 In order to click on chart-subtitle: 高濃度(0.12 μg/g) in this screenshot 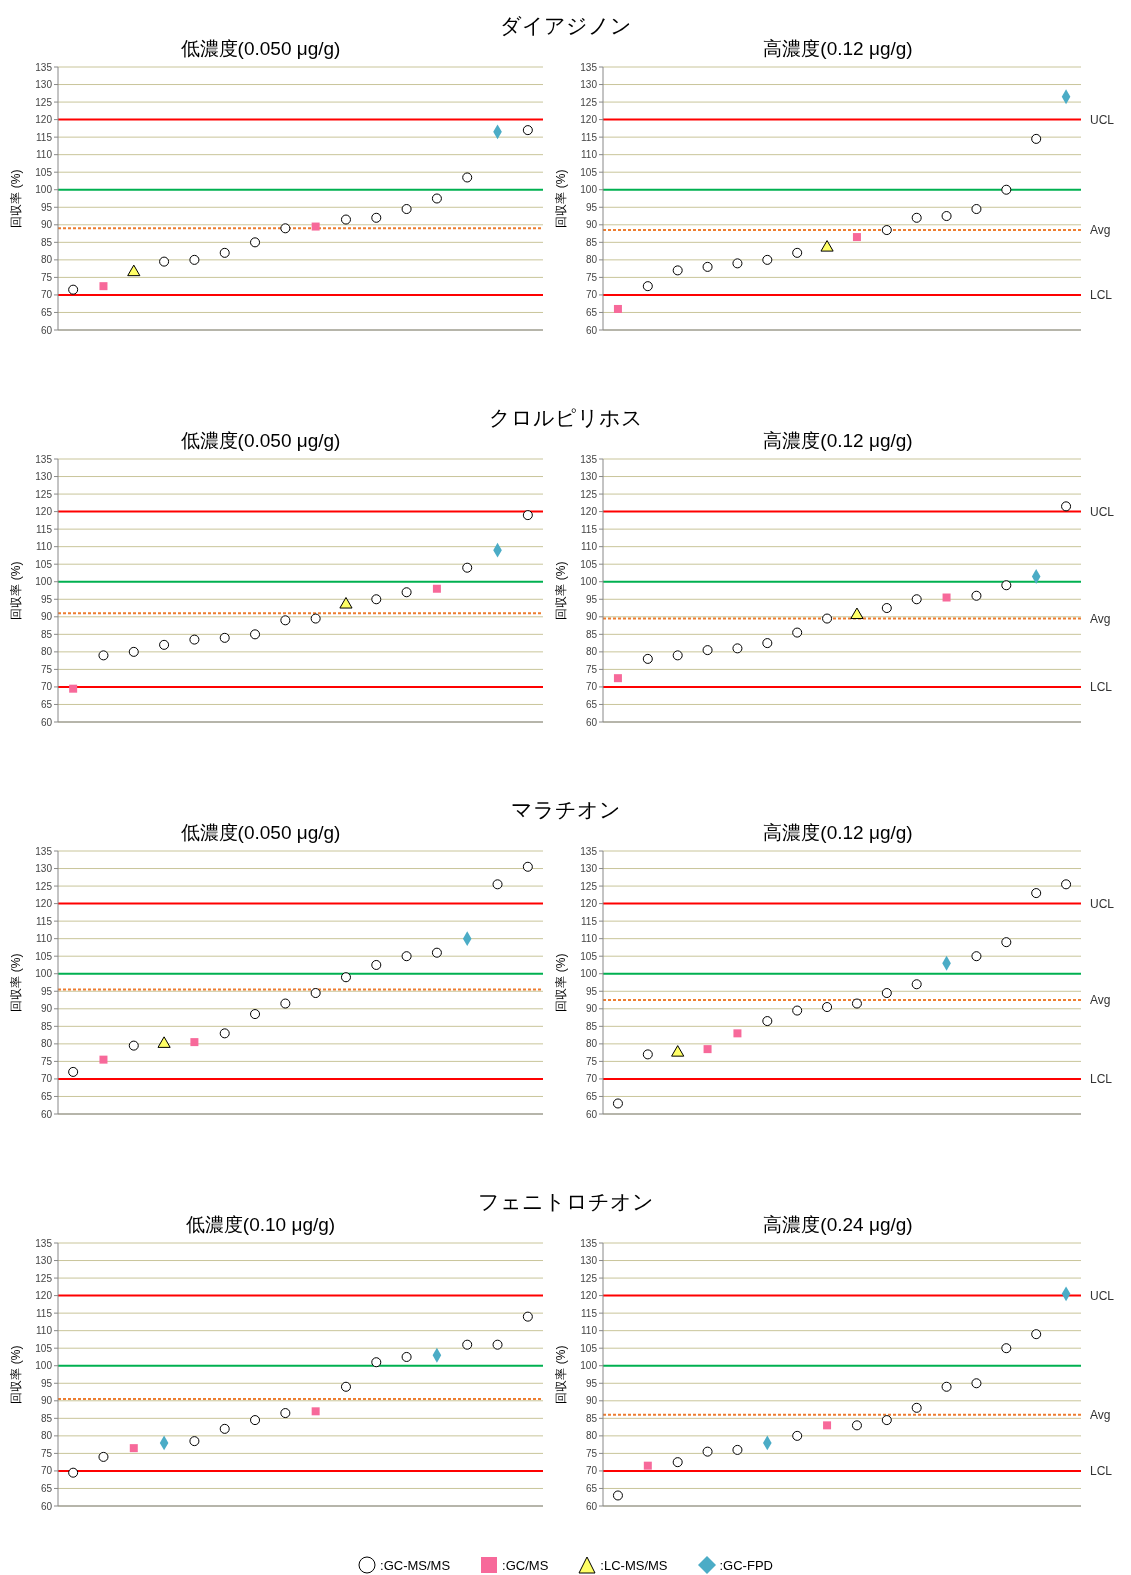, I will do `click(838, 833)`.